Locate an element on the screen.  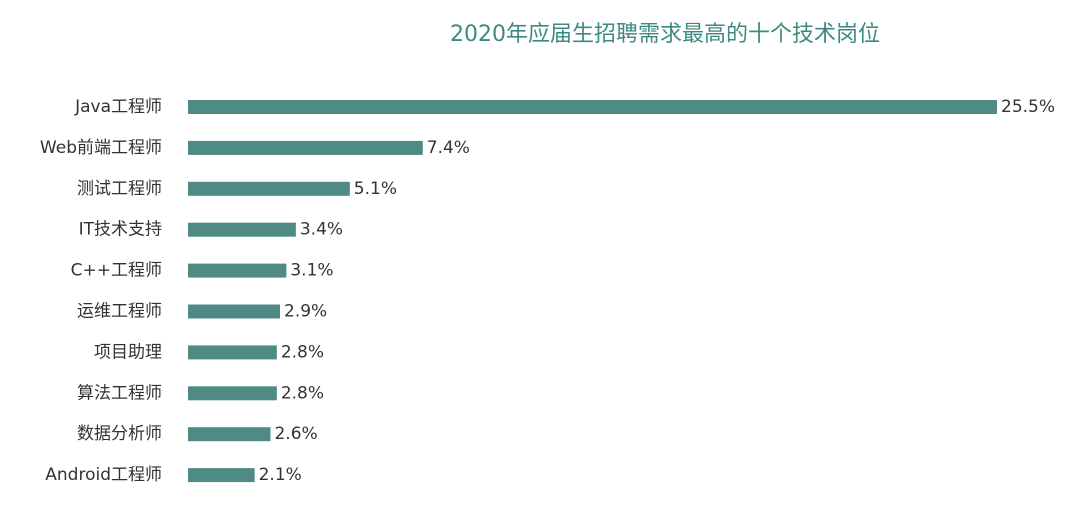
category-label: 运维工程师 is located at coordinates (119, 312).